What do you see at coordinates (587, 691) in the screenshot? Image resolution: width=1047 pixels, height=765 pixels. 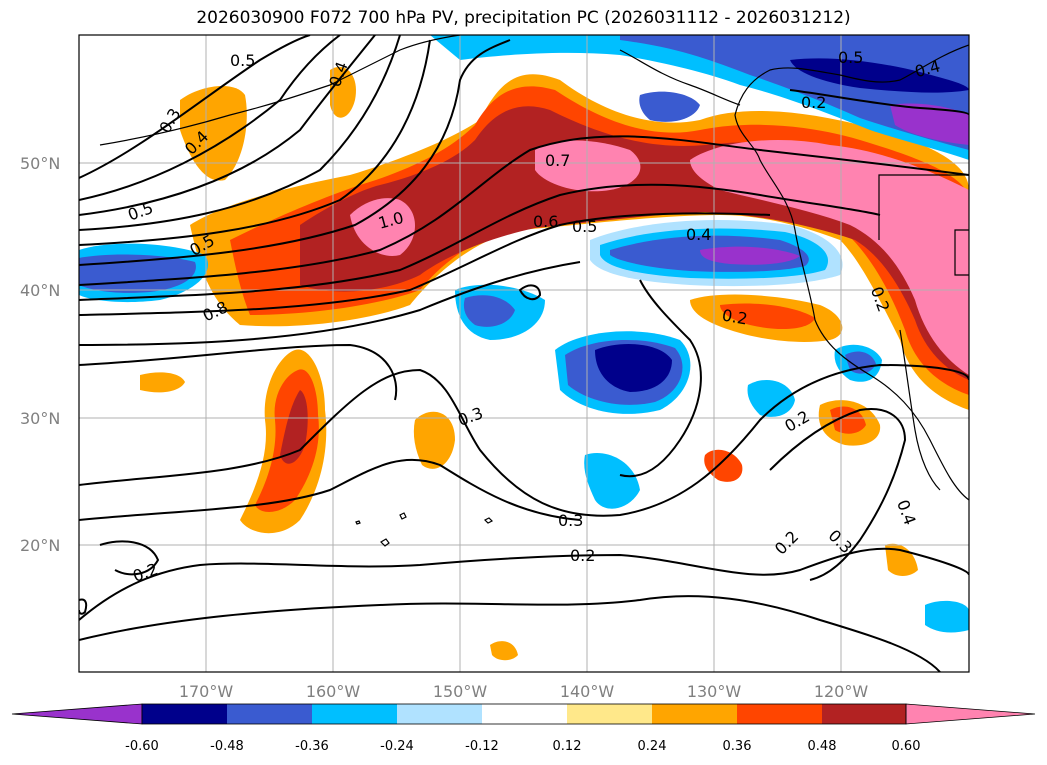 I see `lon-label: 140°W` at bounding box center [587, 691].